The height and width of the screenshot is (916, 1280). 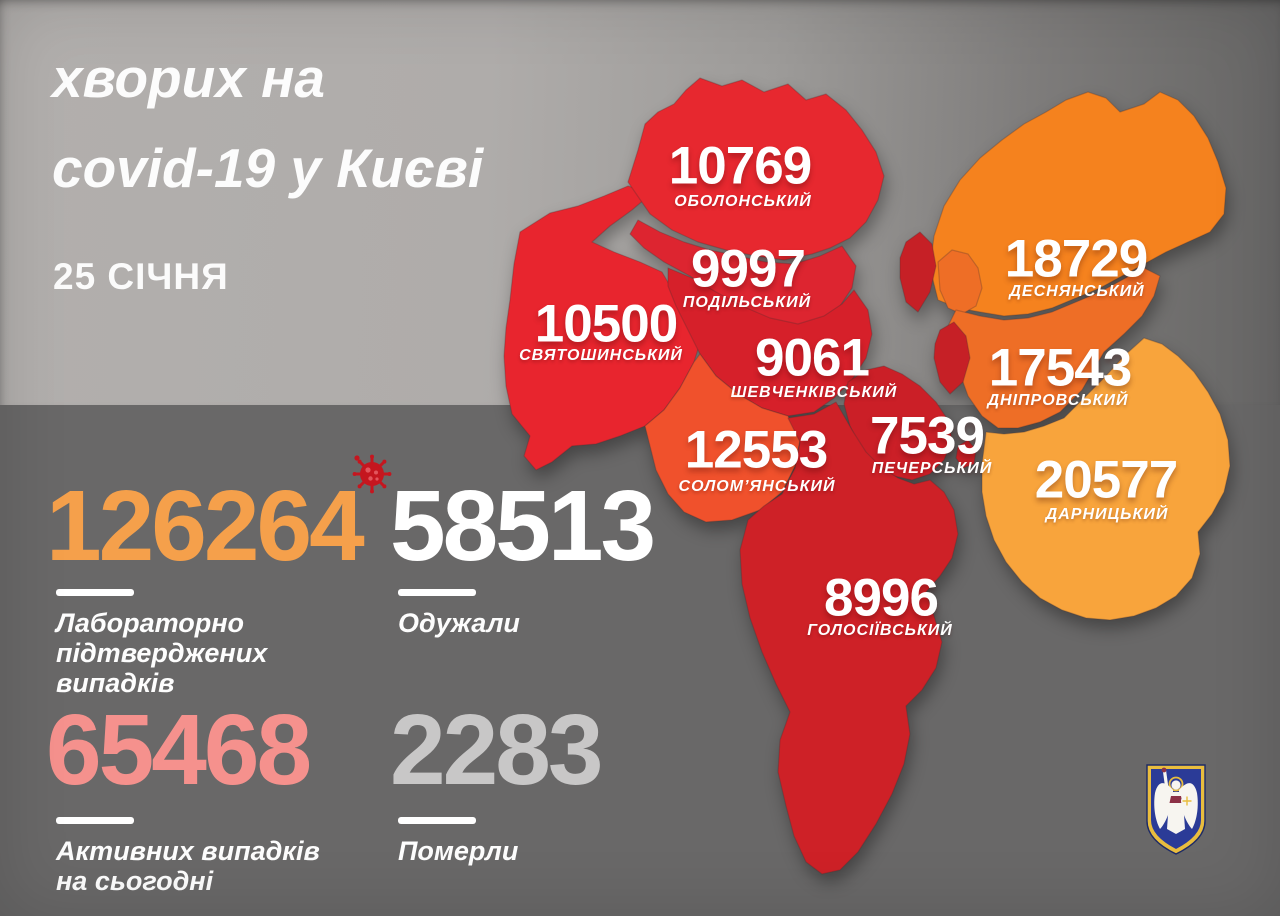 What do you see at coordinates (748, 269) in the screenshot?
I see `district-podilskyi-value: 9997` at bounding box center [748, 269].